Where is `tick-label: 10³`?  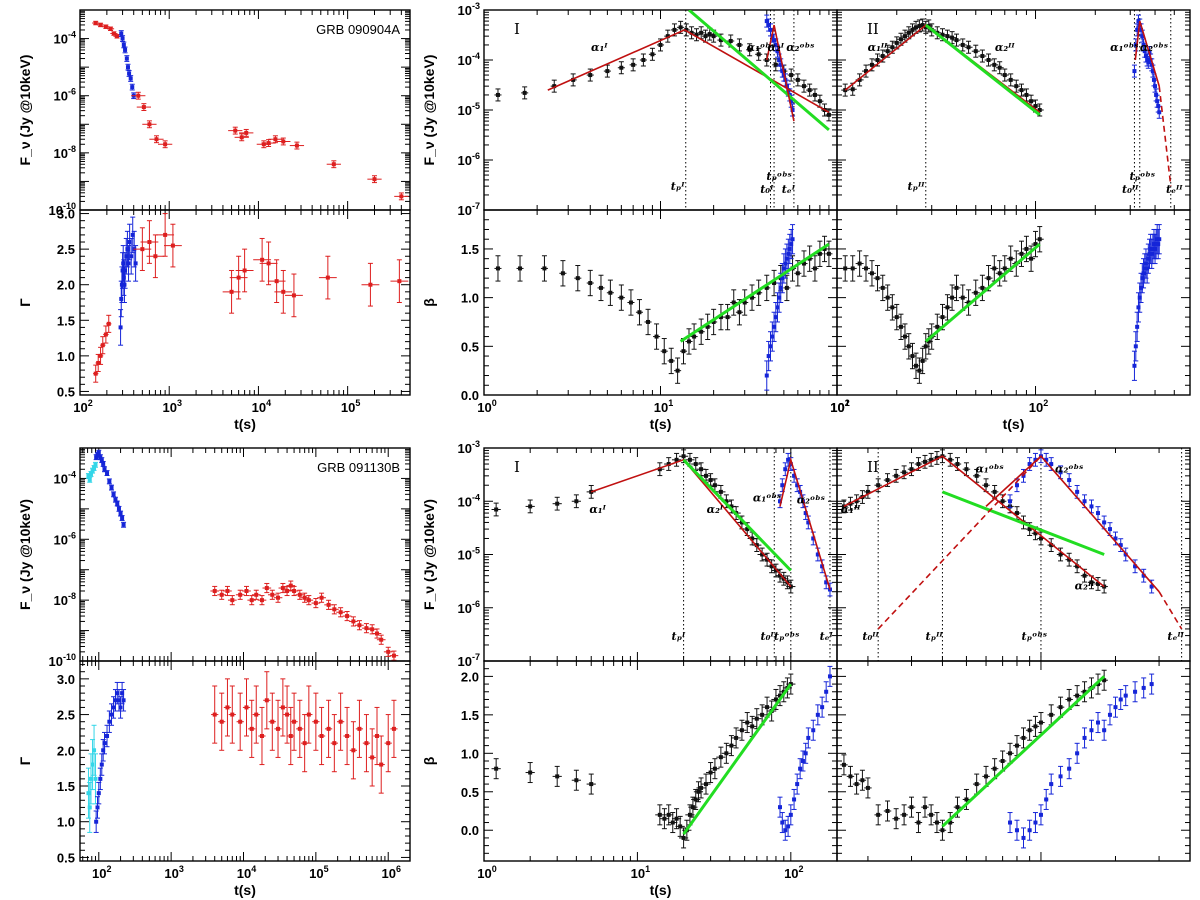
tick-label: 10³ is located at coordinates (171, 406).